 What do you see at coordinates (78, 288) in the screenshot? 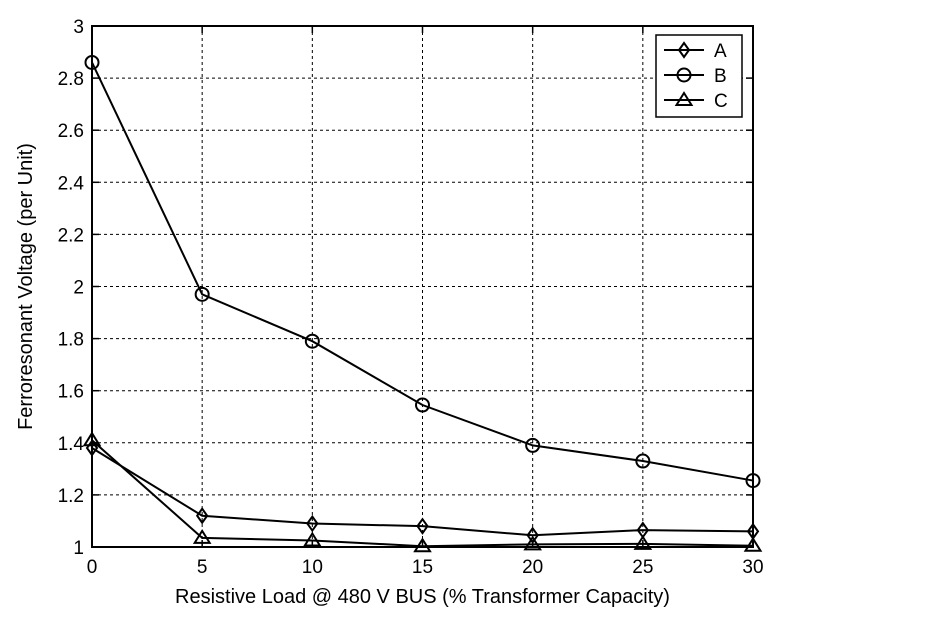
I see `y-tick-label: 2` at bounding box center [78, 288].